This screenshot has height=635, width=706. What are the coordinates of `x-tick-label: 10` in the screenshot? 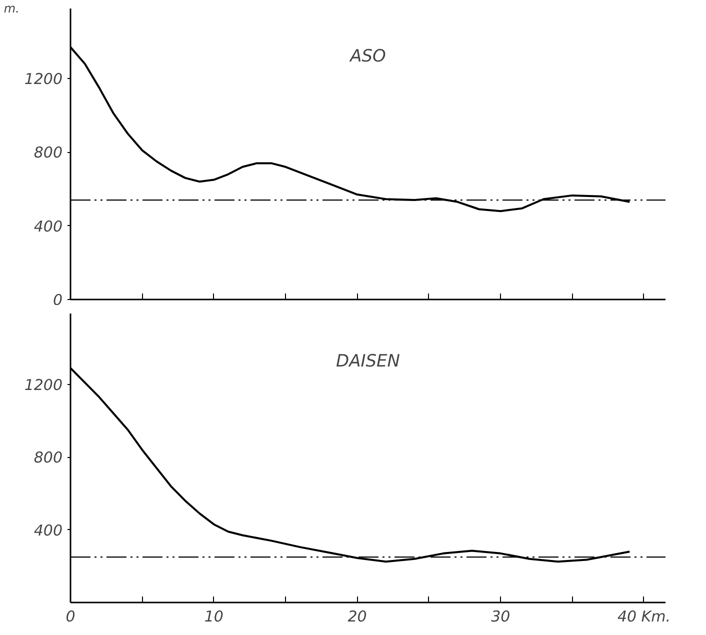 It's located at (214, 617).